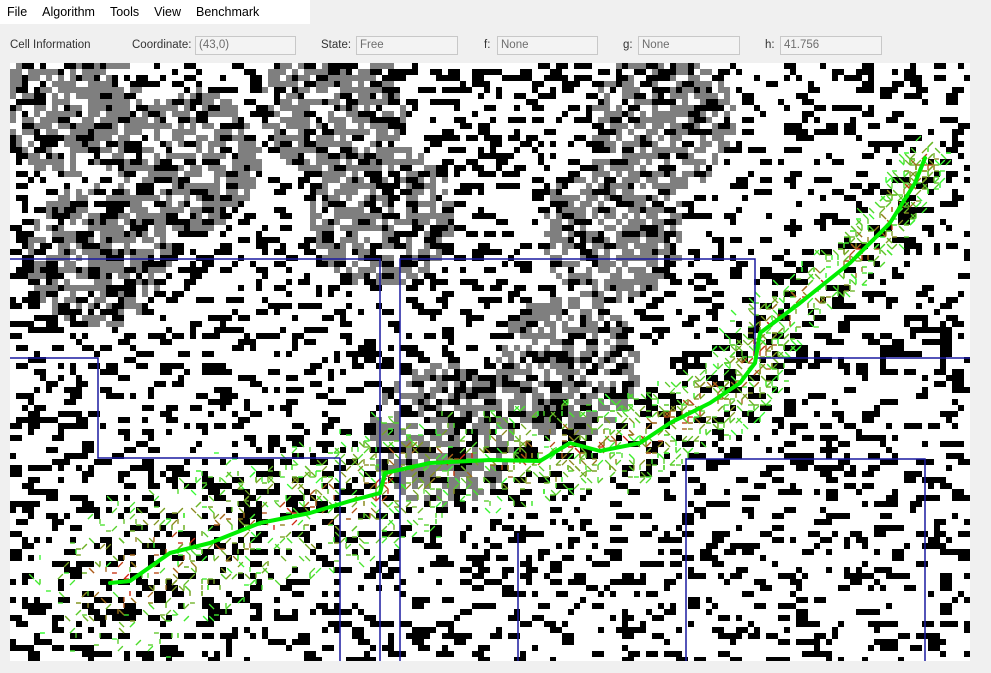 This screenshot has width=991, height=673. I want to click on coordinate-label: Coordinate:, so click(162, 45).